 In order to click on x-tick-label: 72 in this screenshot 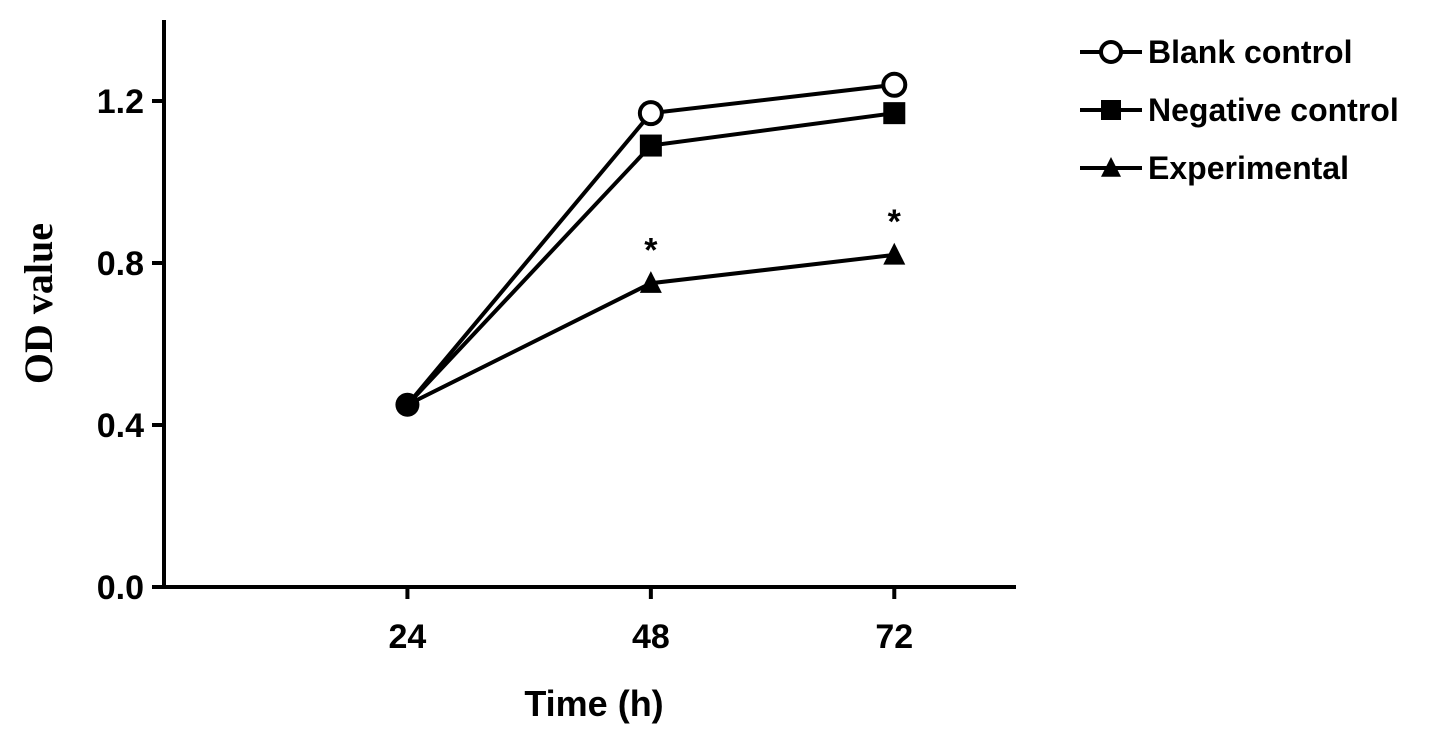, I will do `click(894, 637)`.